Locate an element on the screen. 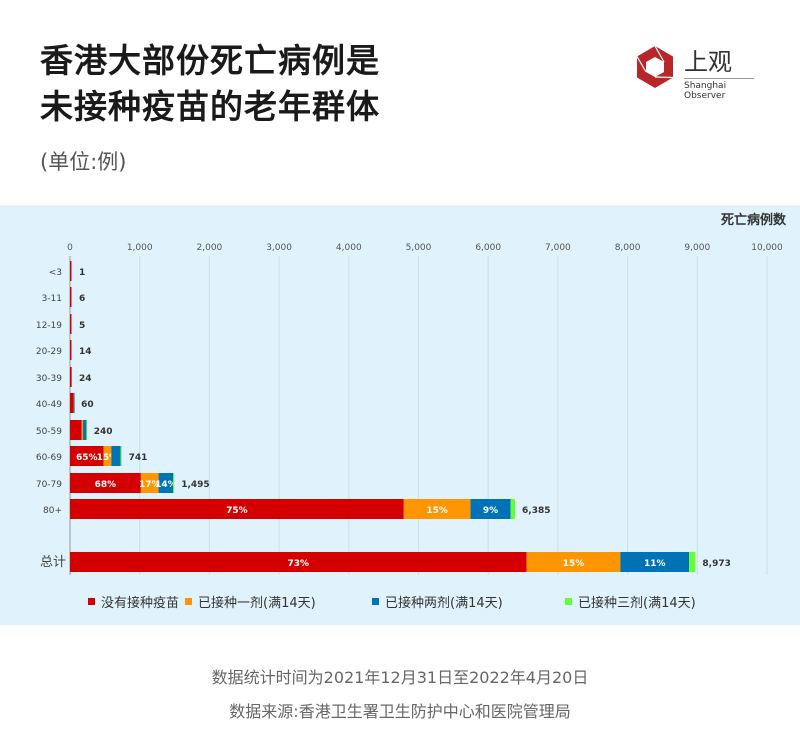 The height and width of the screenshot is (755, 800). legend-label: 已接种两剂(满14天) is located at coordinates (444, 603).